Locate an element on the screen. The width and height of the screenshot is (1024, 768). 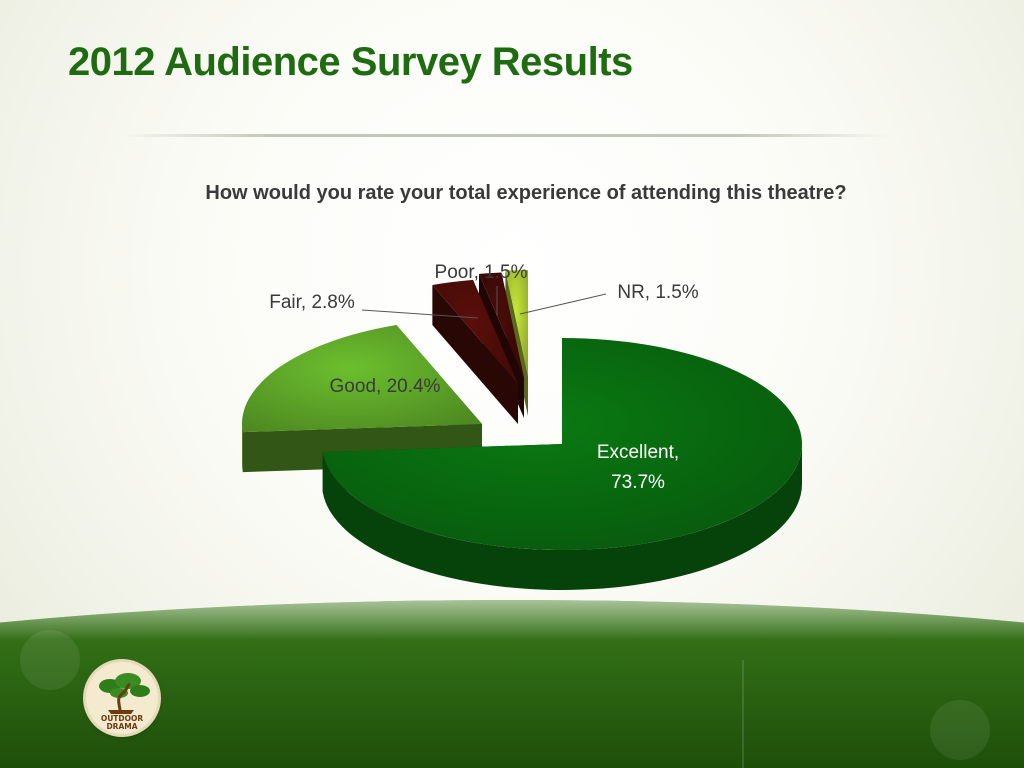
data-label-excellent: Excellent, 73.7% is located at coordinates (638, 467).